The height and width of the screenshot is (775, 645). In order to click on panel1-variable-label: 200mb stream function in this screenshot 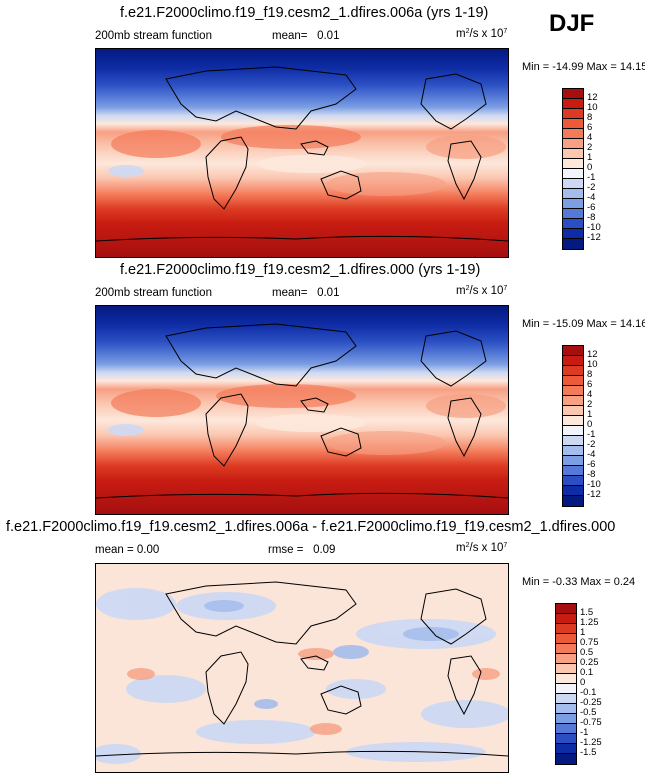, I will do `click(153, 36)`.